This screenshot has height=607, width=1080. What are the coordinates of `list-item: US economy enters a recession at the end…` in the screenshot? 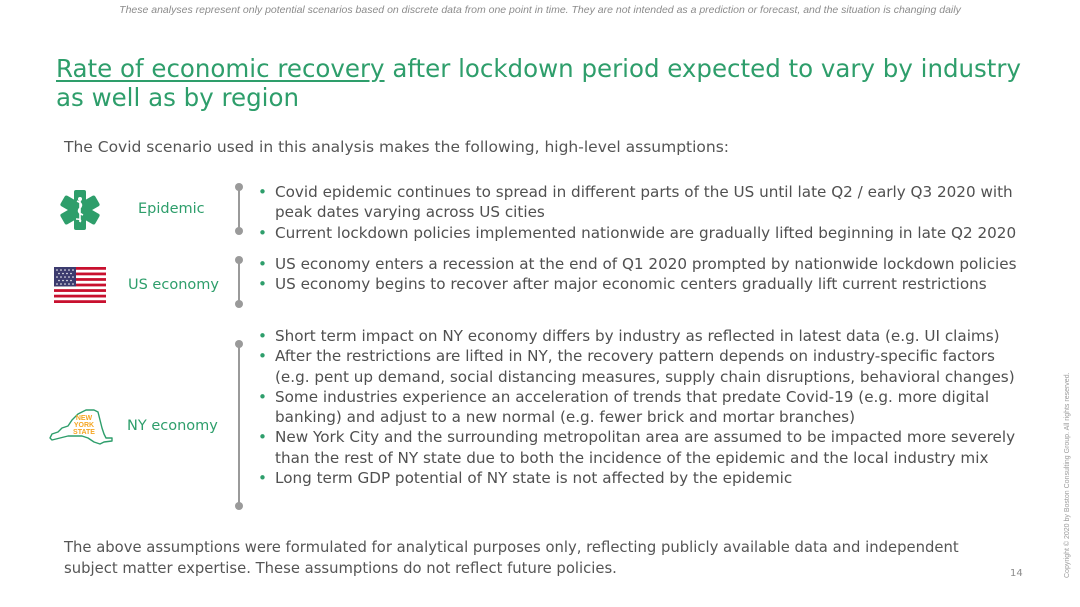 It's located at (643, 264).